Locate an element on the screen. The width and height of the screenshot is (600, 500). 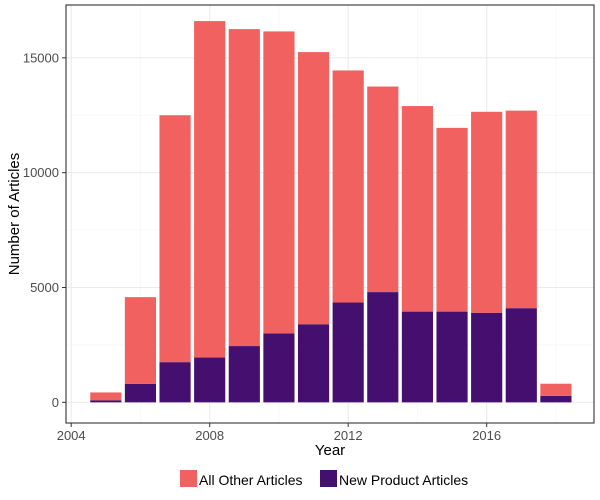
bar-all-other-articles-2015 is located at coordinates (452, 219).